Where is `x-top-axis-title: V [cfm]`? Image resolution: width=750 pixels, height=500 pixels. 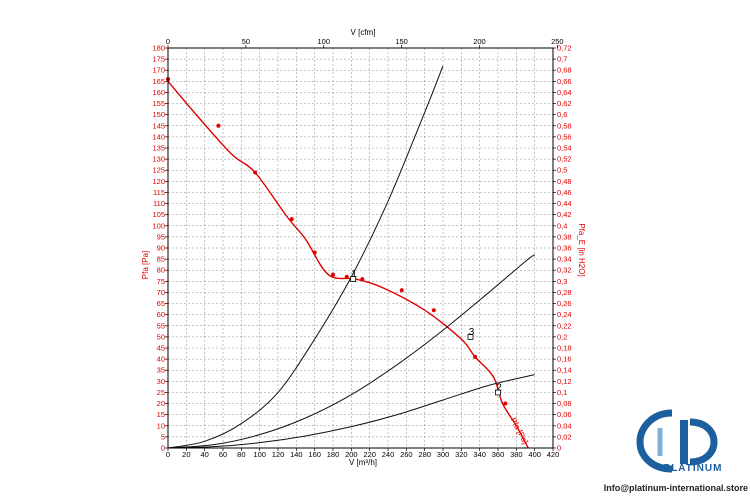 x-top-axis-title: V [cfm] is located at coordinates (363, 32).